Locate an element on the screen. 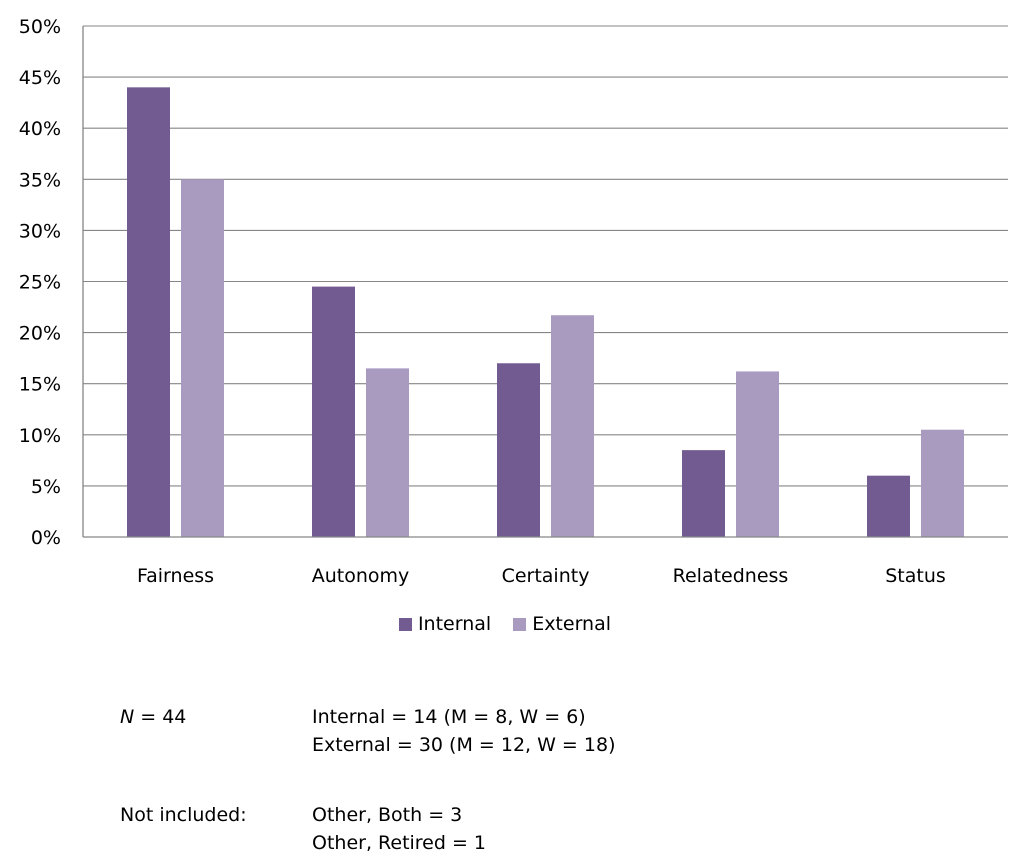 The width and height of the screenshot is (1010, 857). y-tick-label: 25% is located at coordinates (40, 283).